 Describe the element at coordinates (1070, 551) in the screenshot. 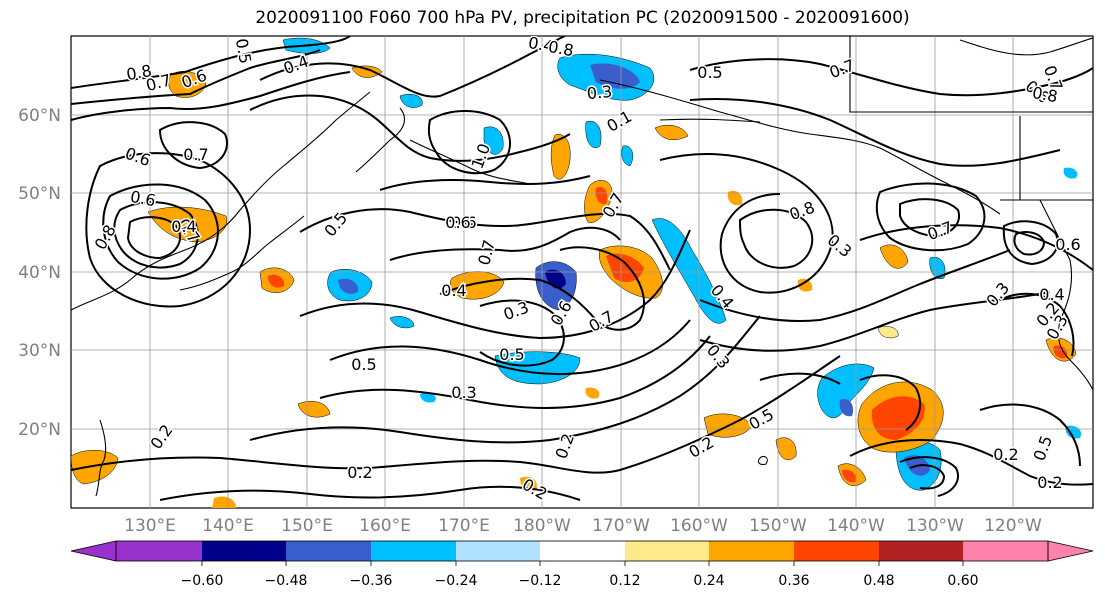

I see `colorbar-extend-high` at that location.